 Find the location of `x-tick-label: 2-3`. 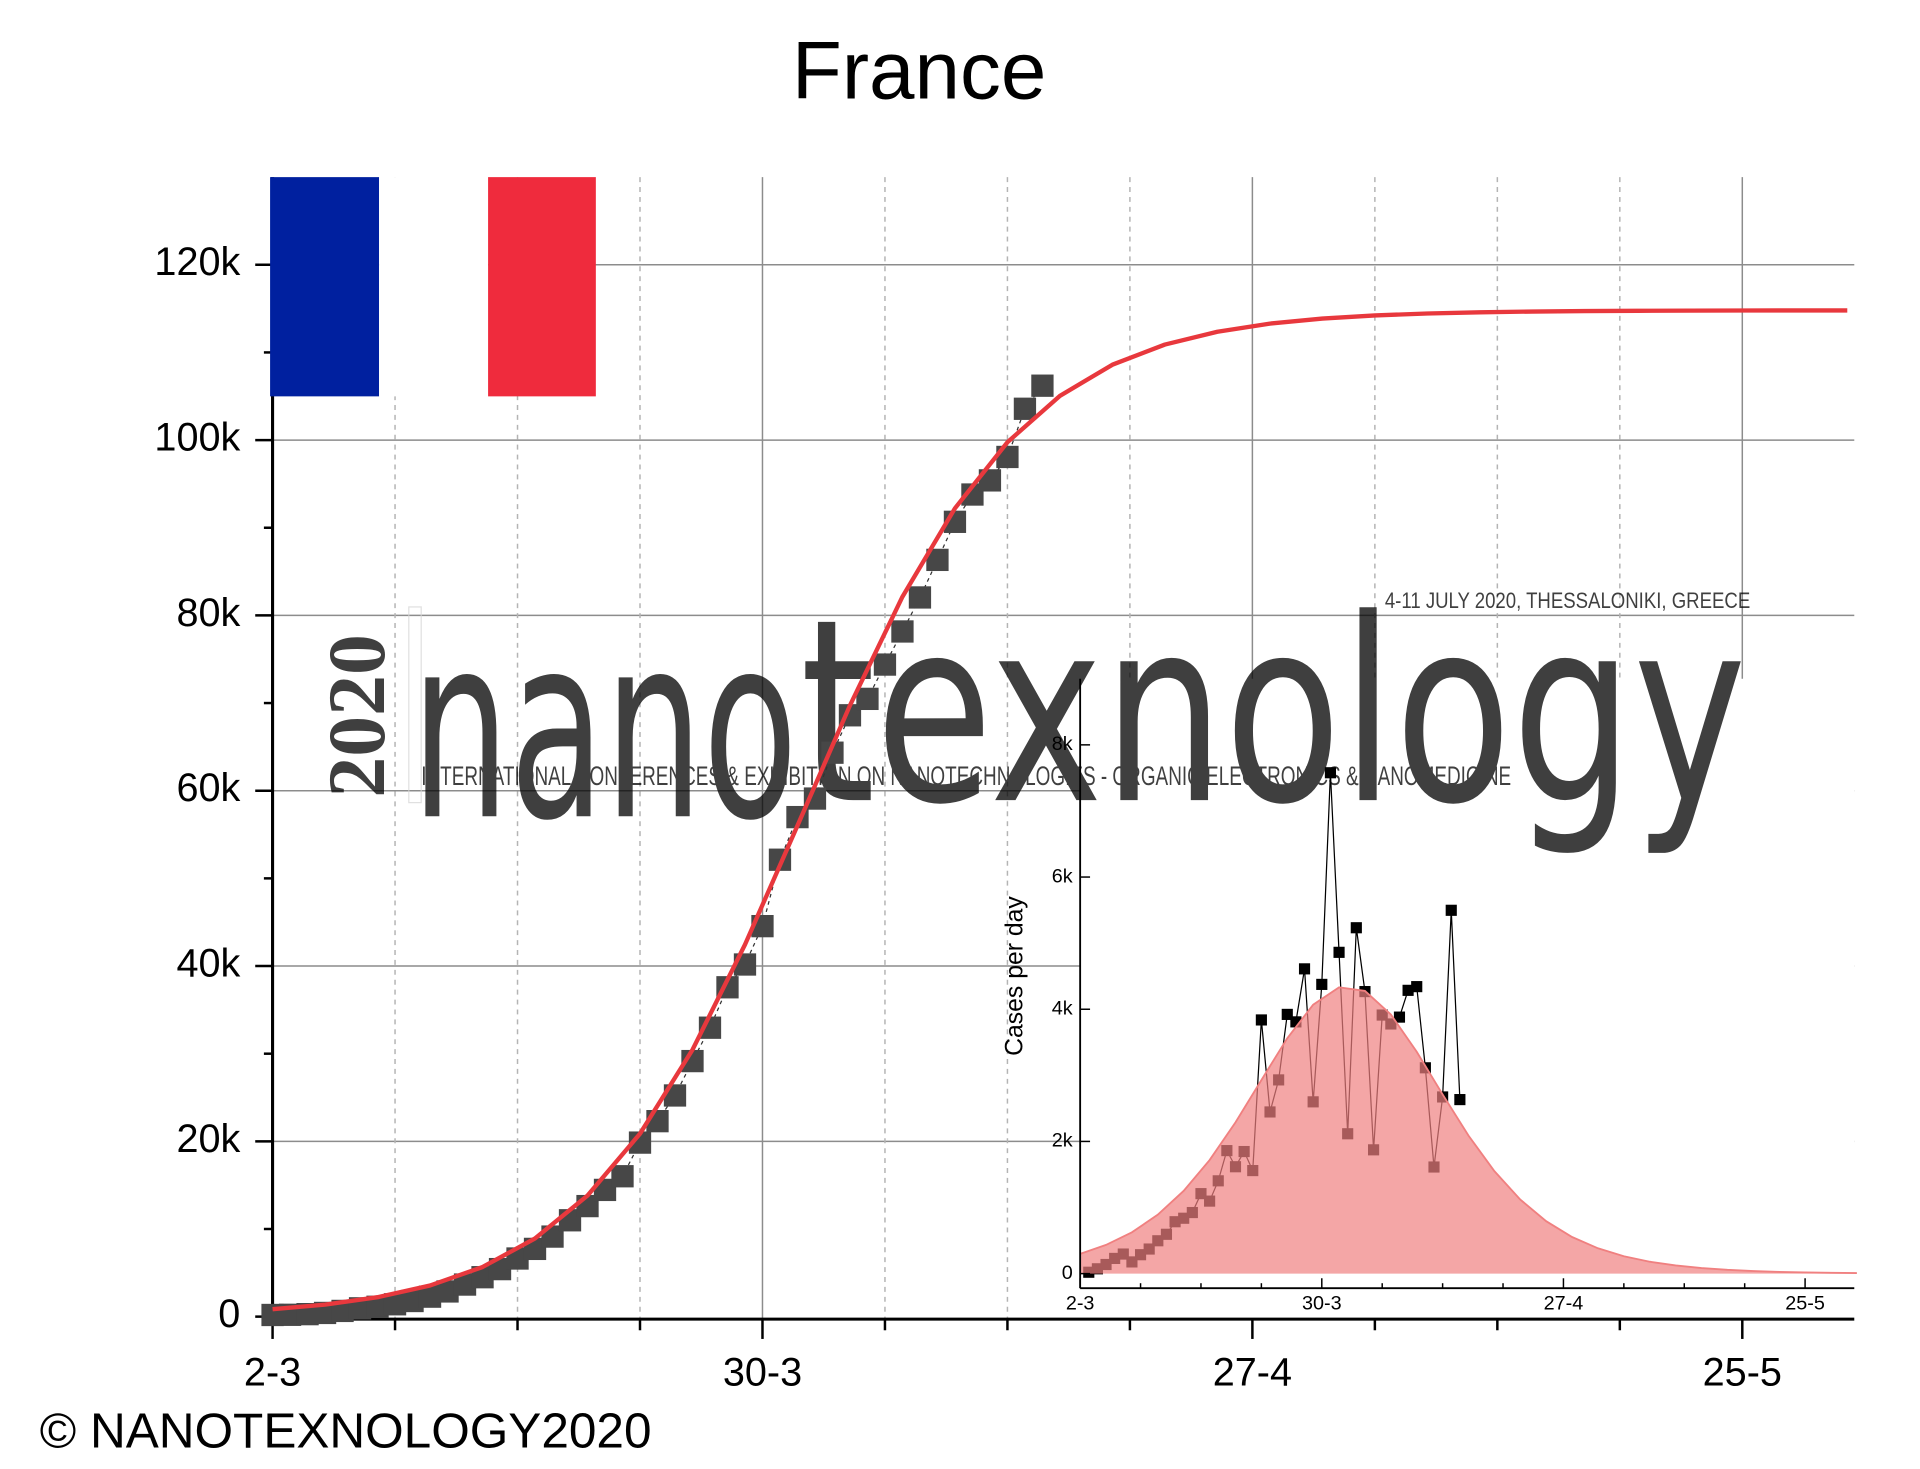

x-tick-label: 2-3 is located at coordinates (272, 1372).